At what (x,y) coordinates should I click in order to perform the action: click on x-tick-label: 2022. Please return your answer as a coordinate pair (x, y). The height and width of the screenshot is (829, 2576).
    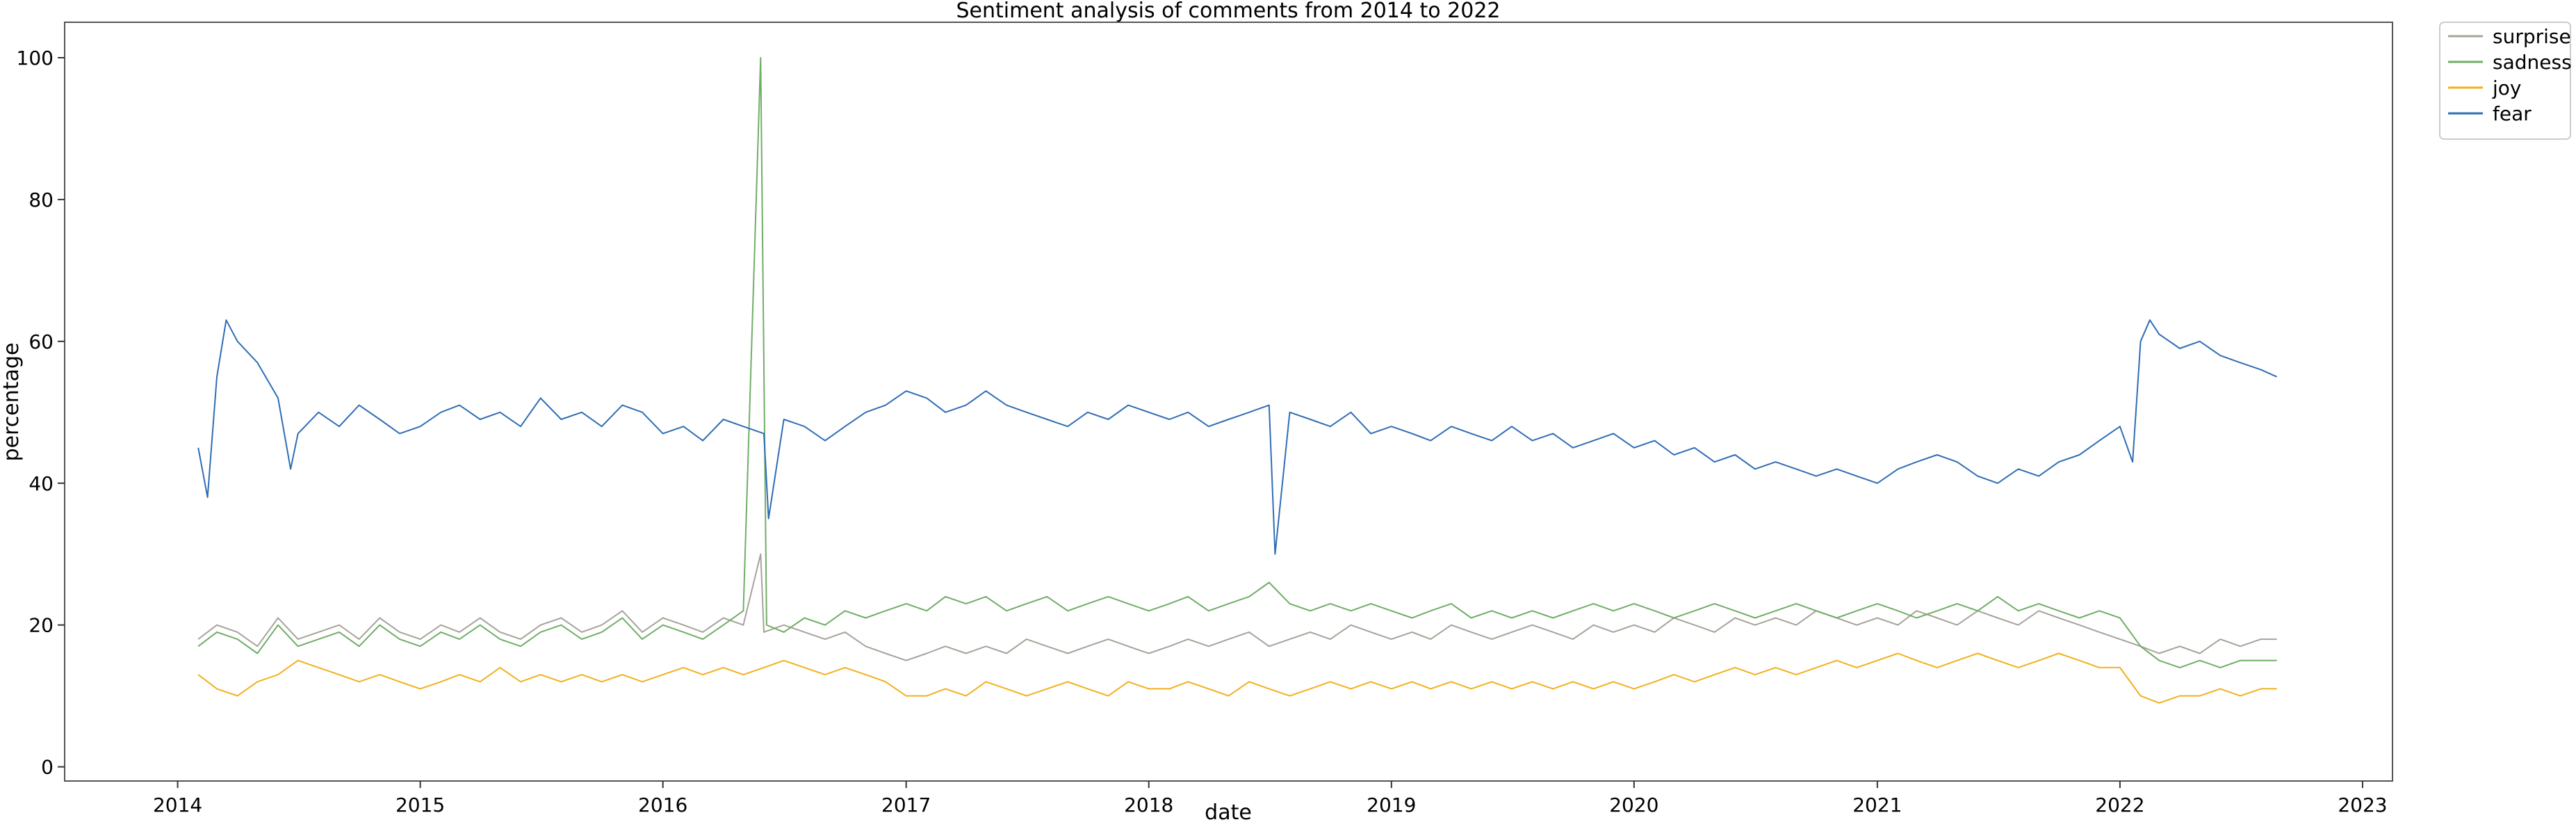
    Looking at the image, I should click on (2119, 805).